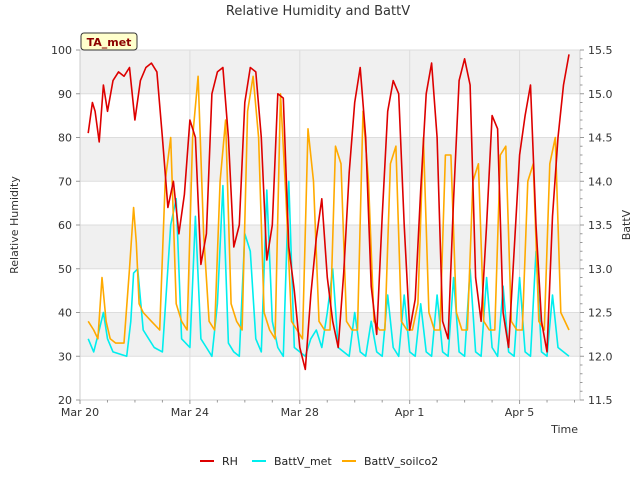 This screenshot has width=640, height=480. What do you see at coordinates (600, 50) in the screenshot?
I see `y2-tick-label-8: 15.5` at bounding box center [600, 50].